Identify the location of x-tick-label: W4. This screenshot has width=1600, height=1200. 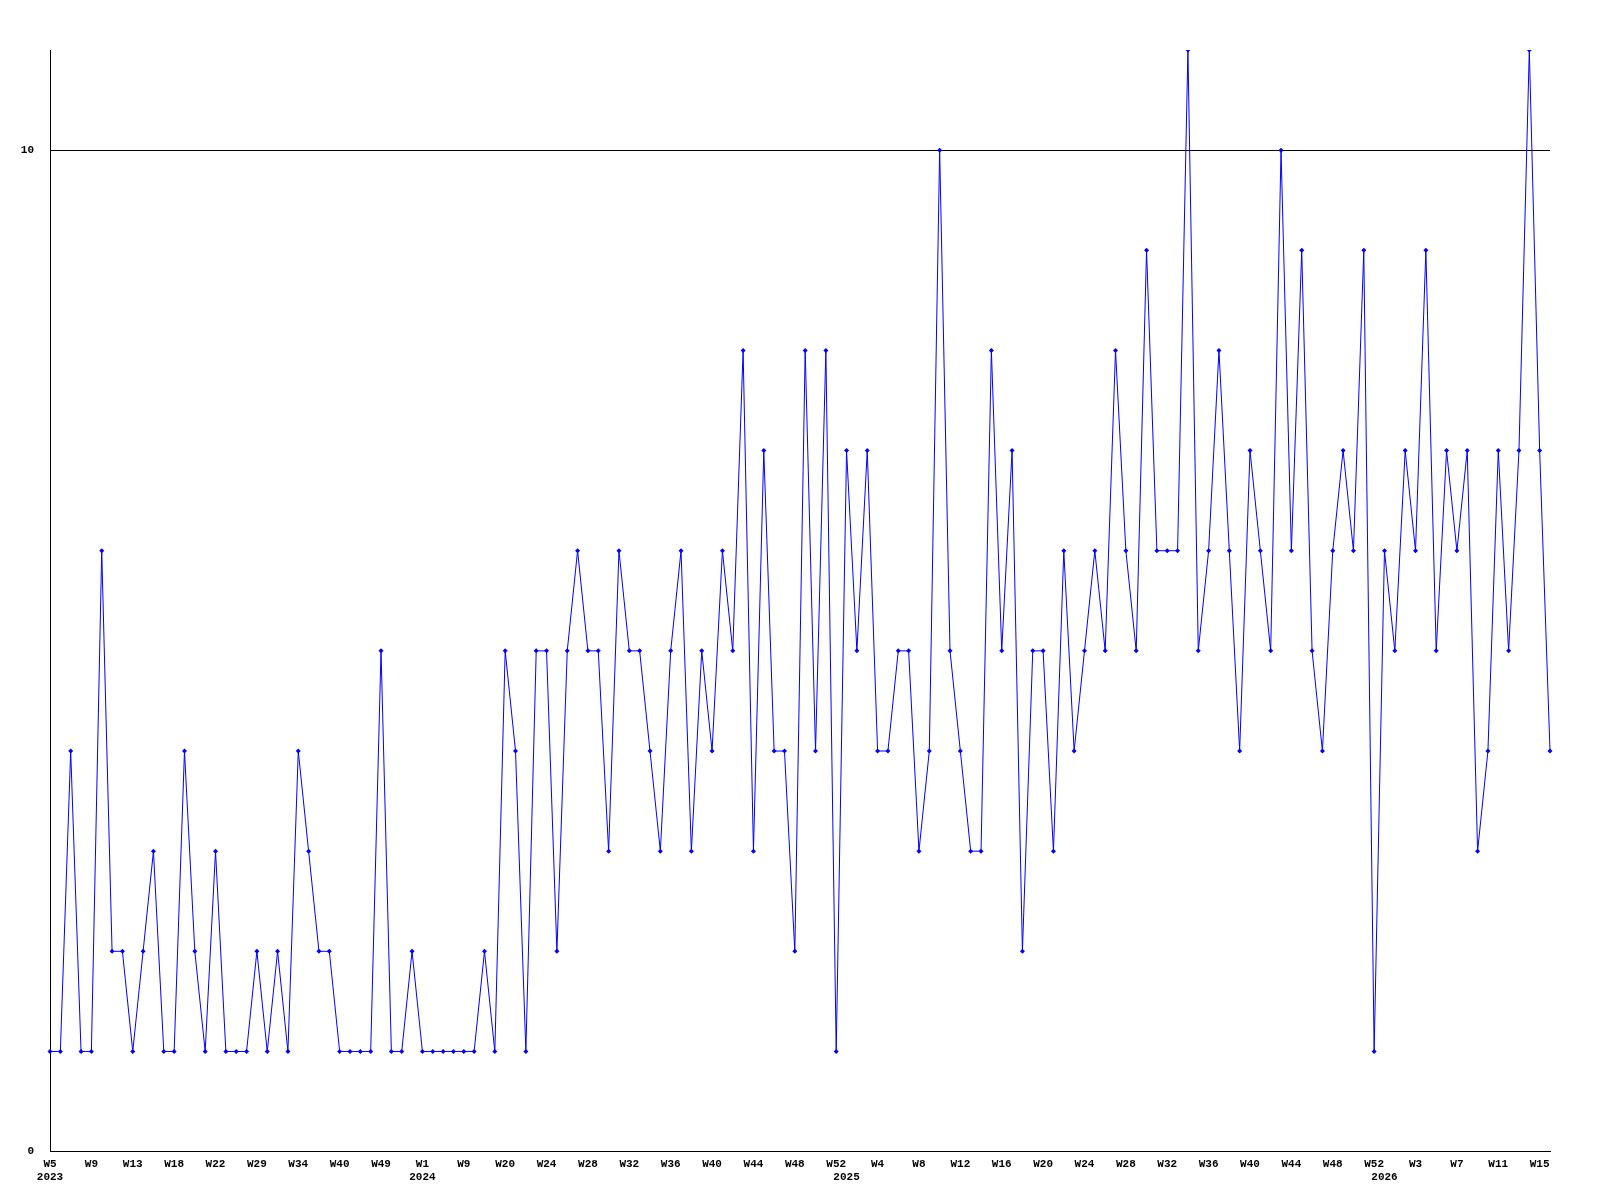
(877, 1163).